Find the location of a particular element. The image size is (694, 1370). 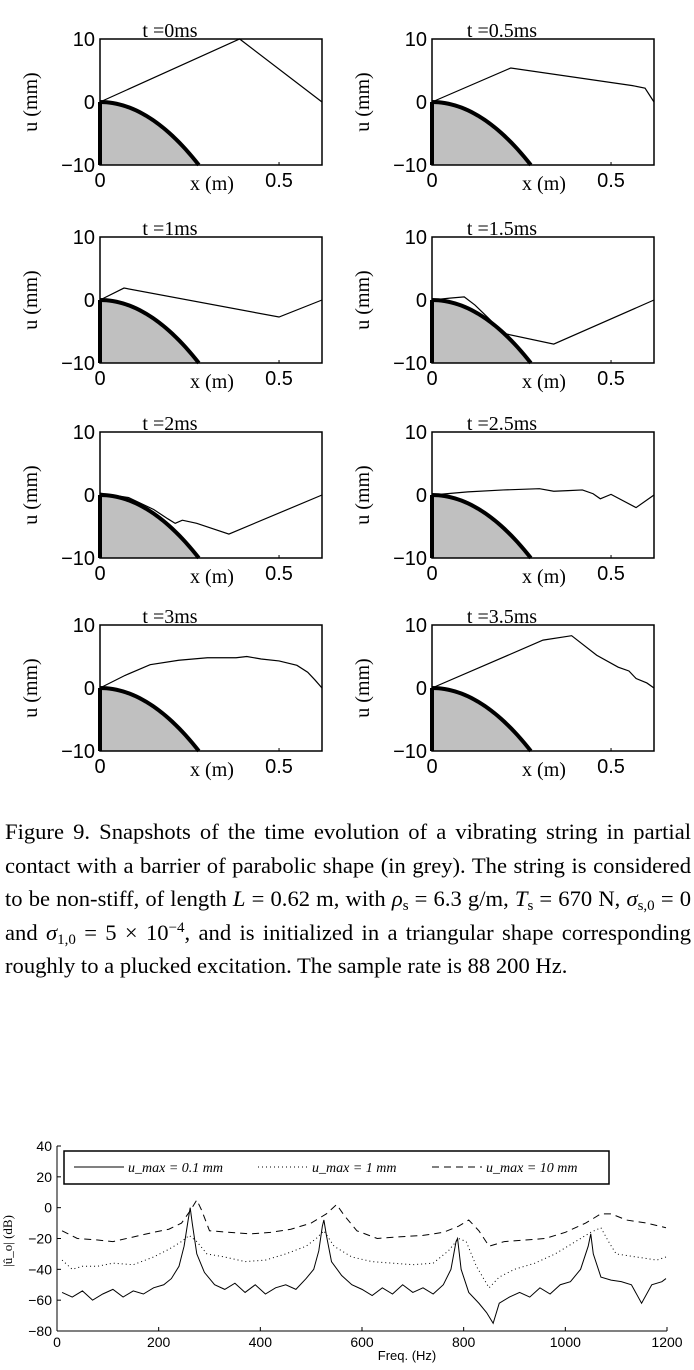

caption-text: = 0 and is located at coordinates (348, 915).